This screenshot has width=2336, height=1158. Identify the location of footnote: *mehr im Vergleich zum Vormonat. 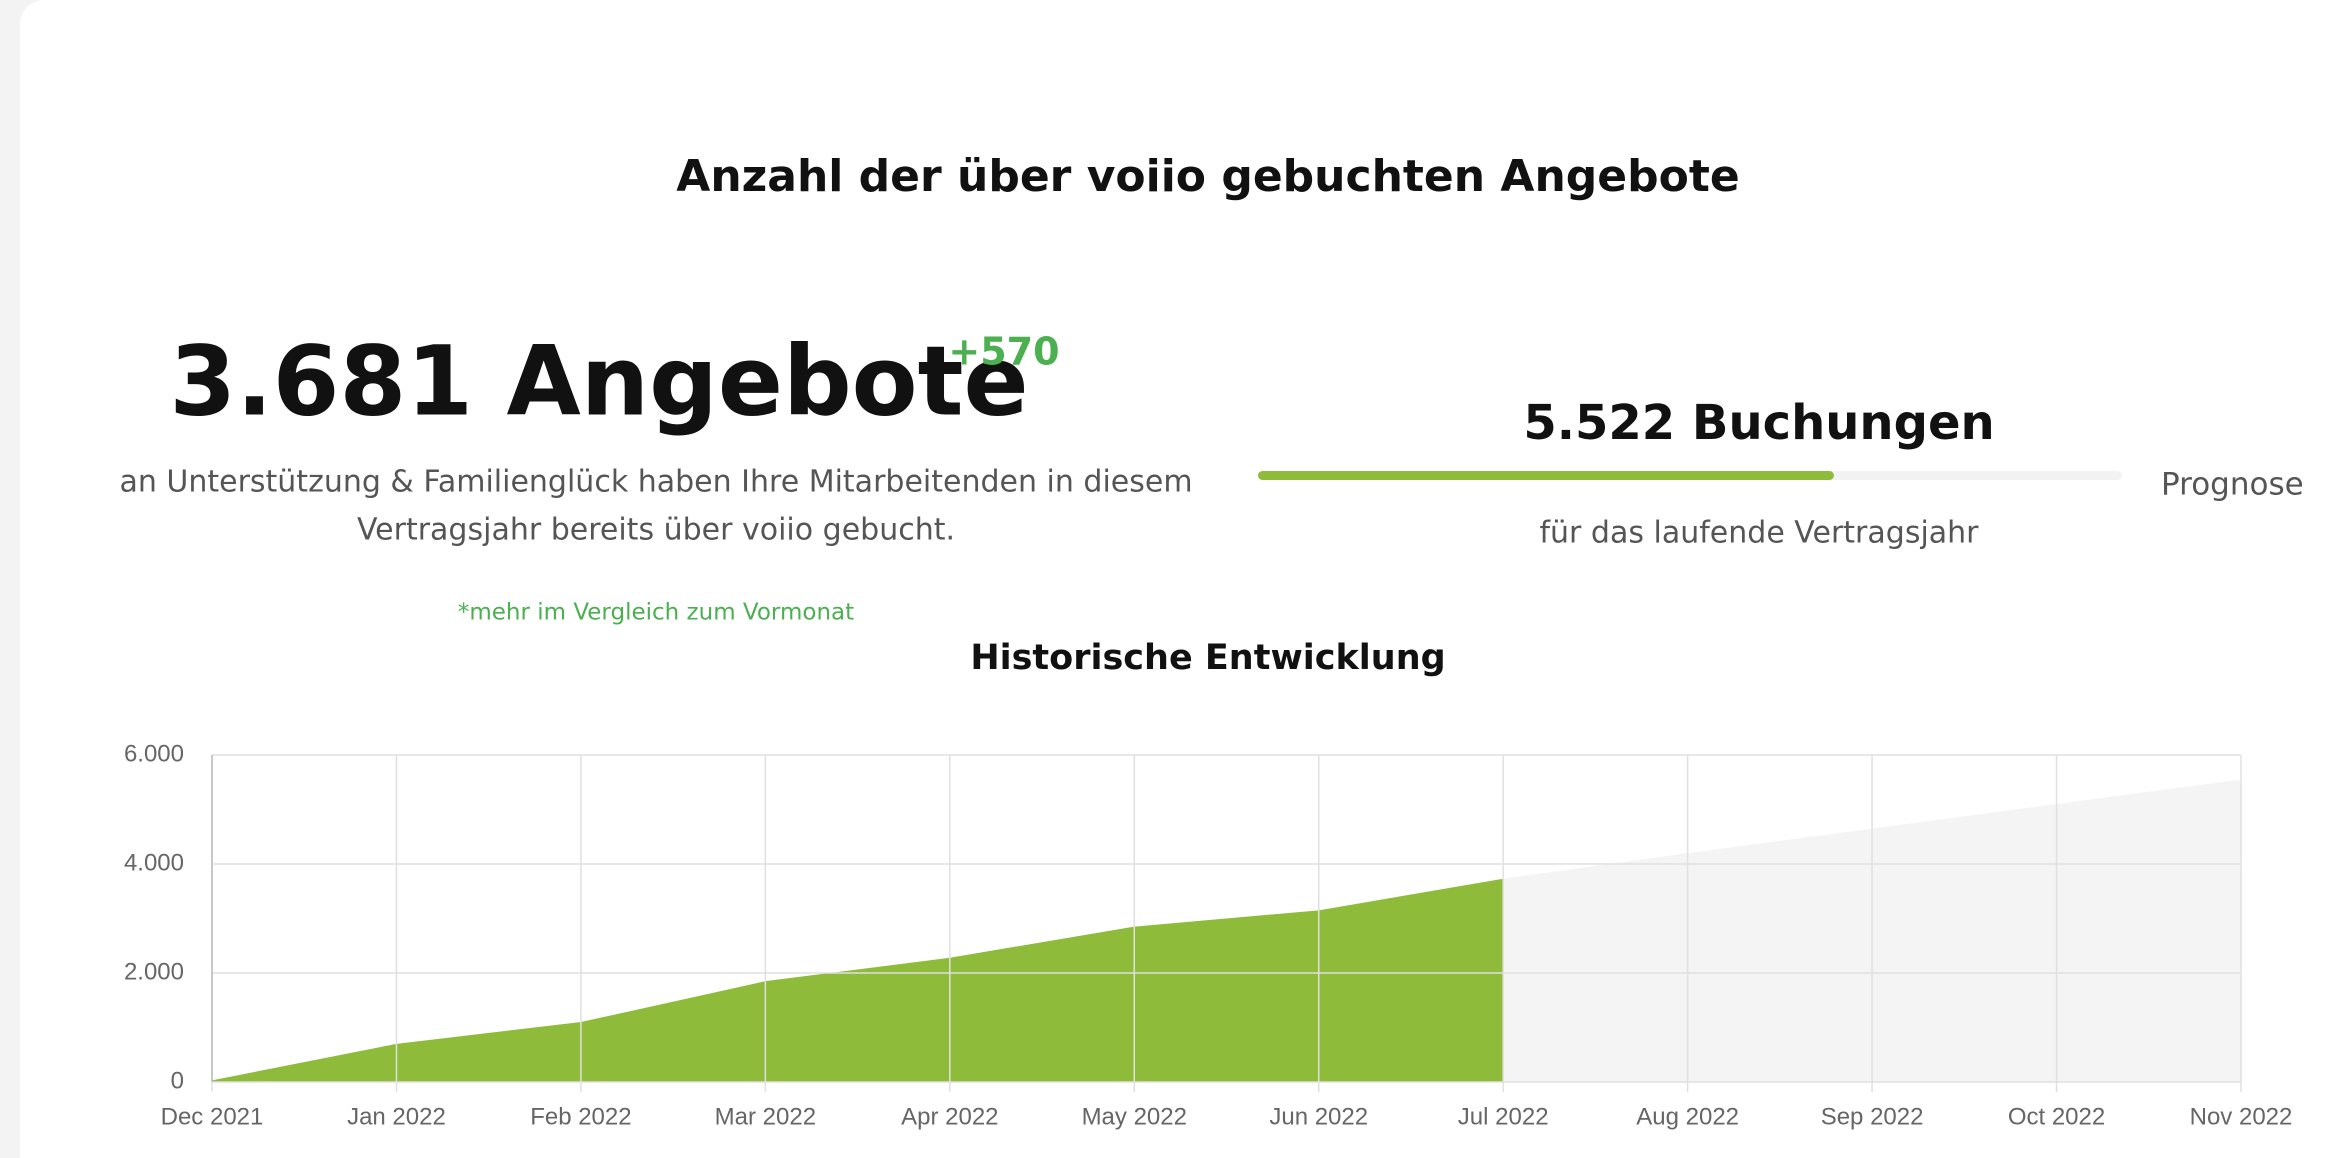
(656, 613).